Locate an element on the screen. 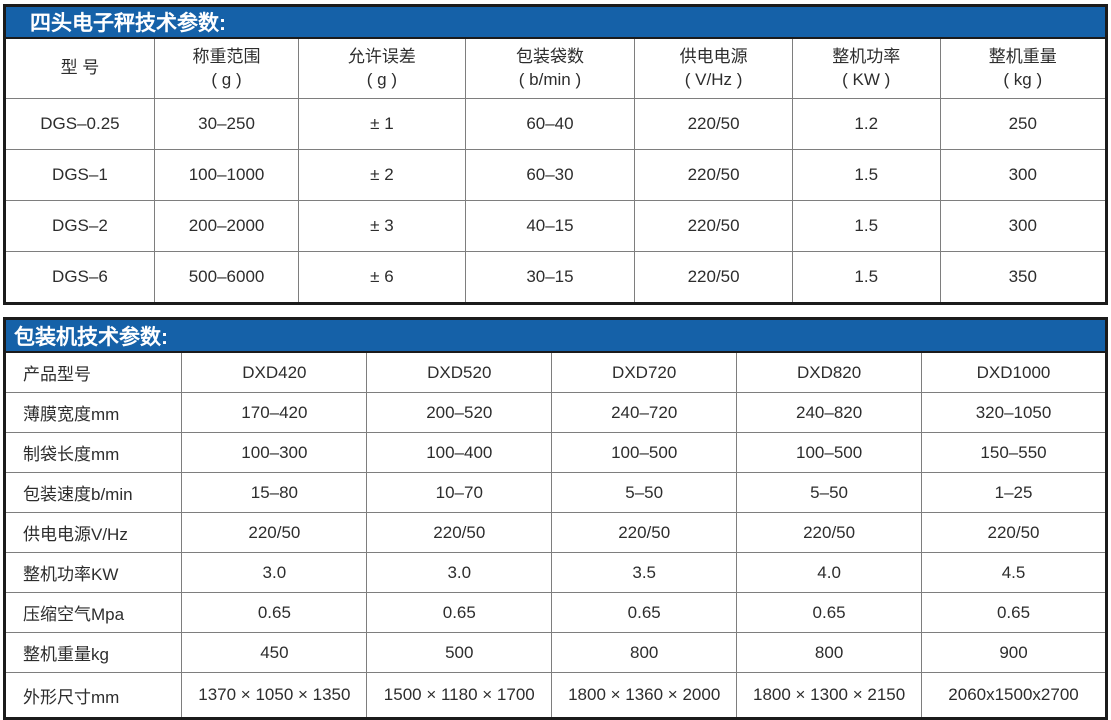  column-header-line2: ( KW ) is located at coordinates (866, 79).